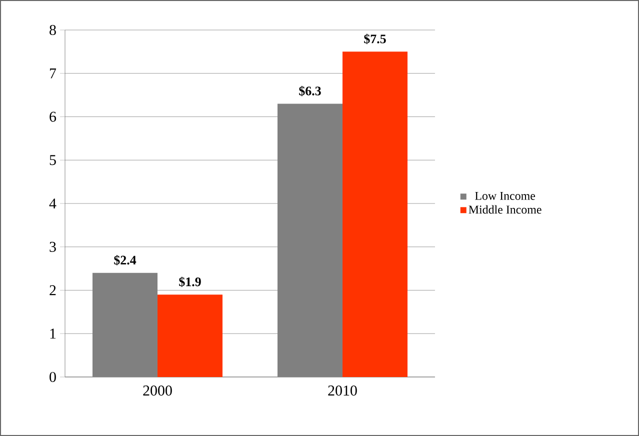 This screenshot has width=639, height=436. I want to click on data-label: $1.9, so click(190, 282).